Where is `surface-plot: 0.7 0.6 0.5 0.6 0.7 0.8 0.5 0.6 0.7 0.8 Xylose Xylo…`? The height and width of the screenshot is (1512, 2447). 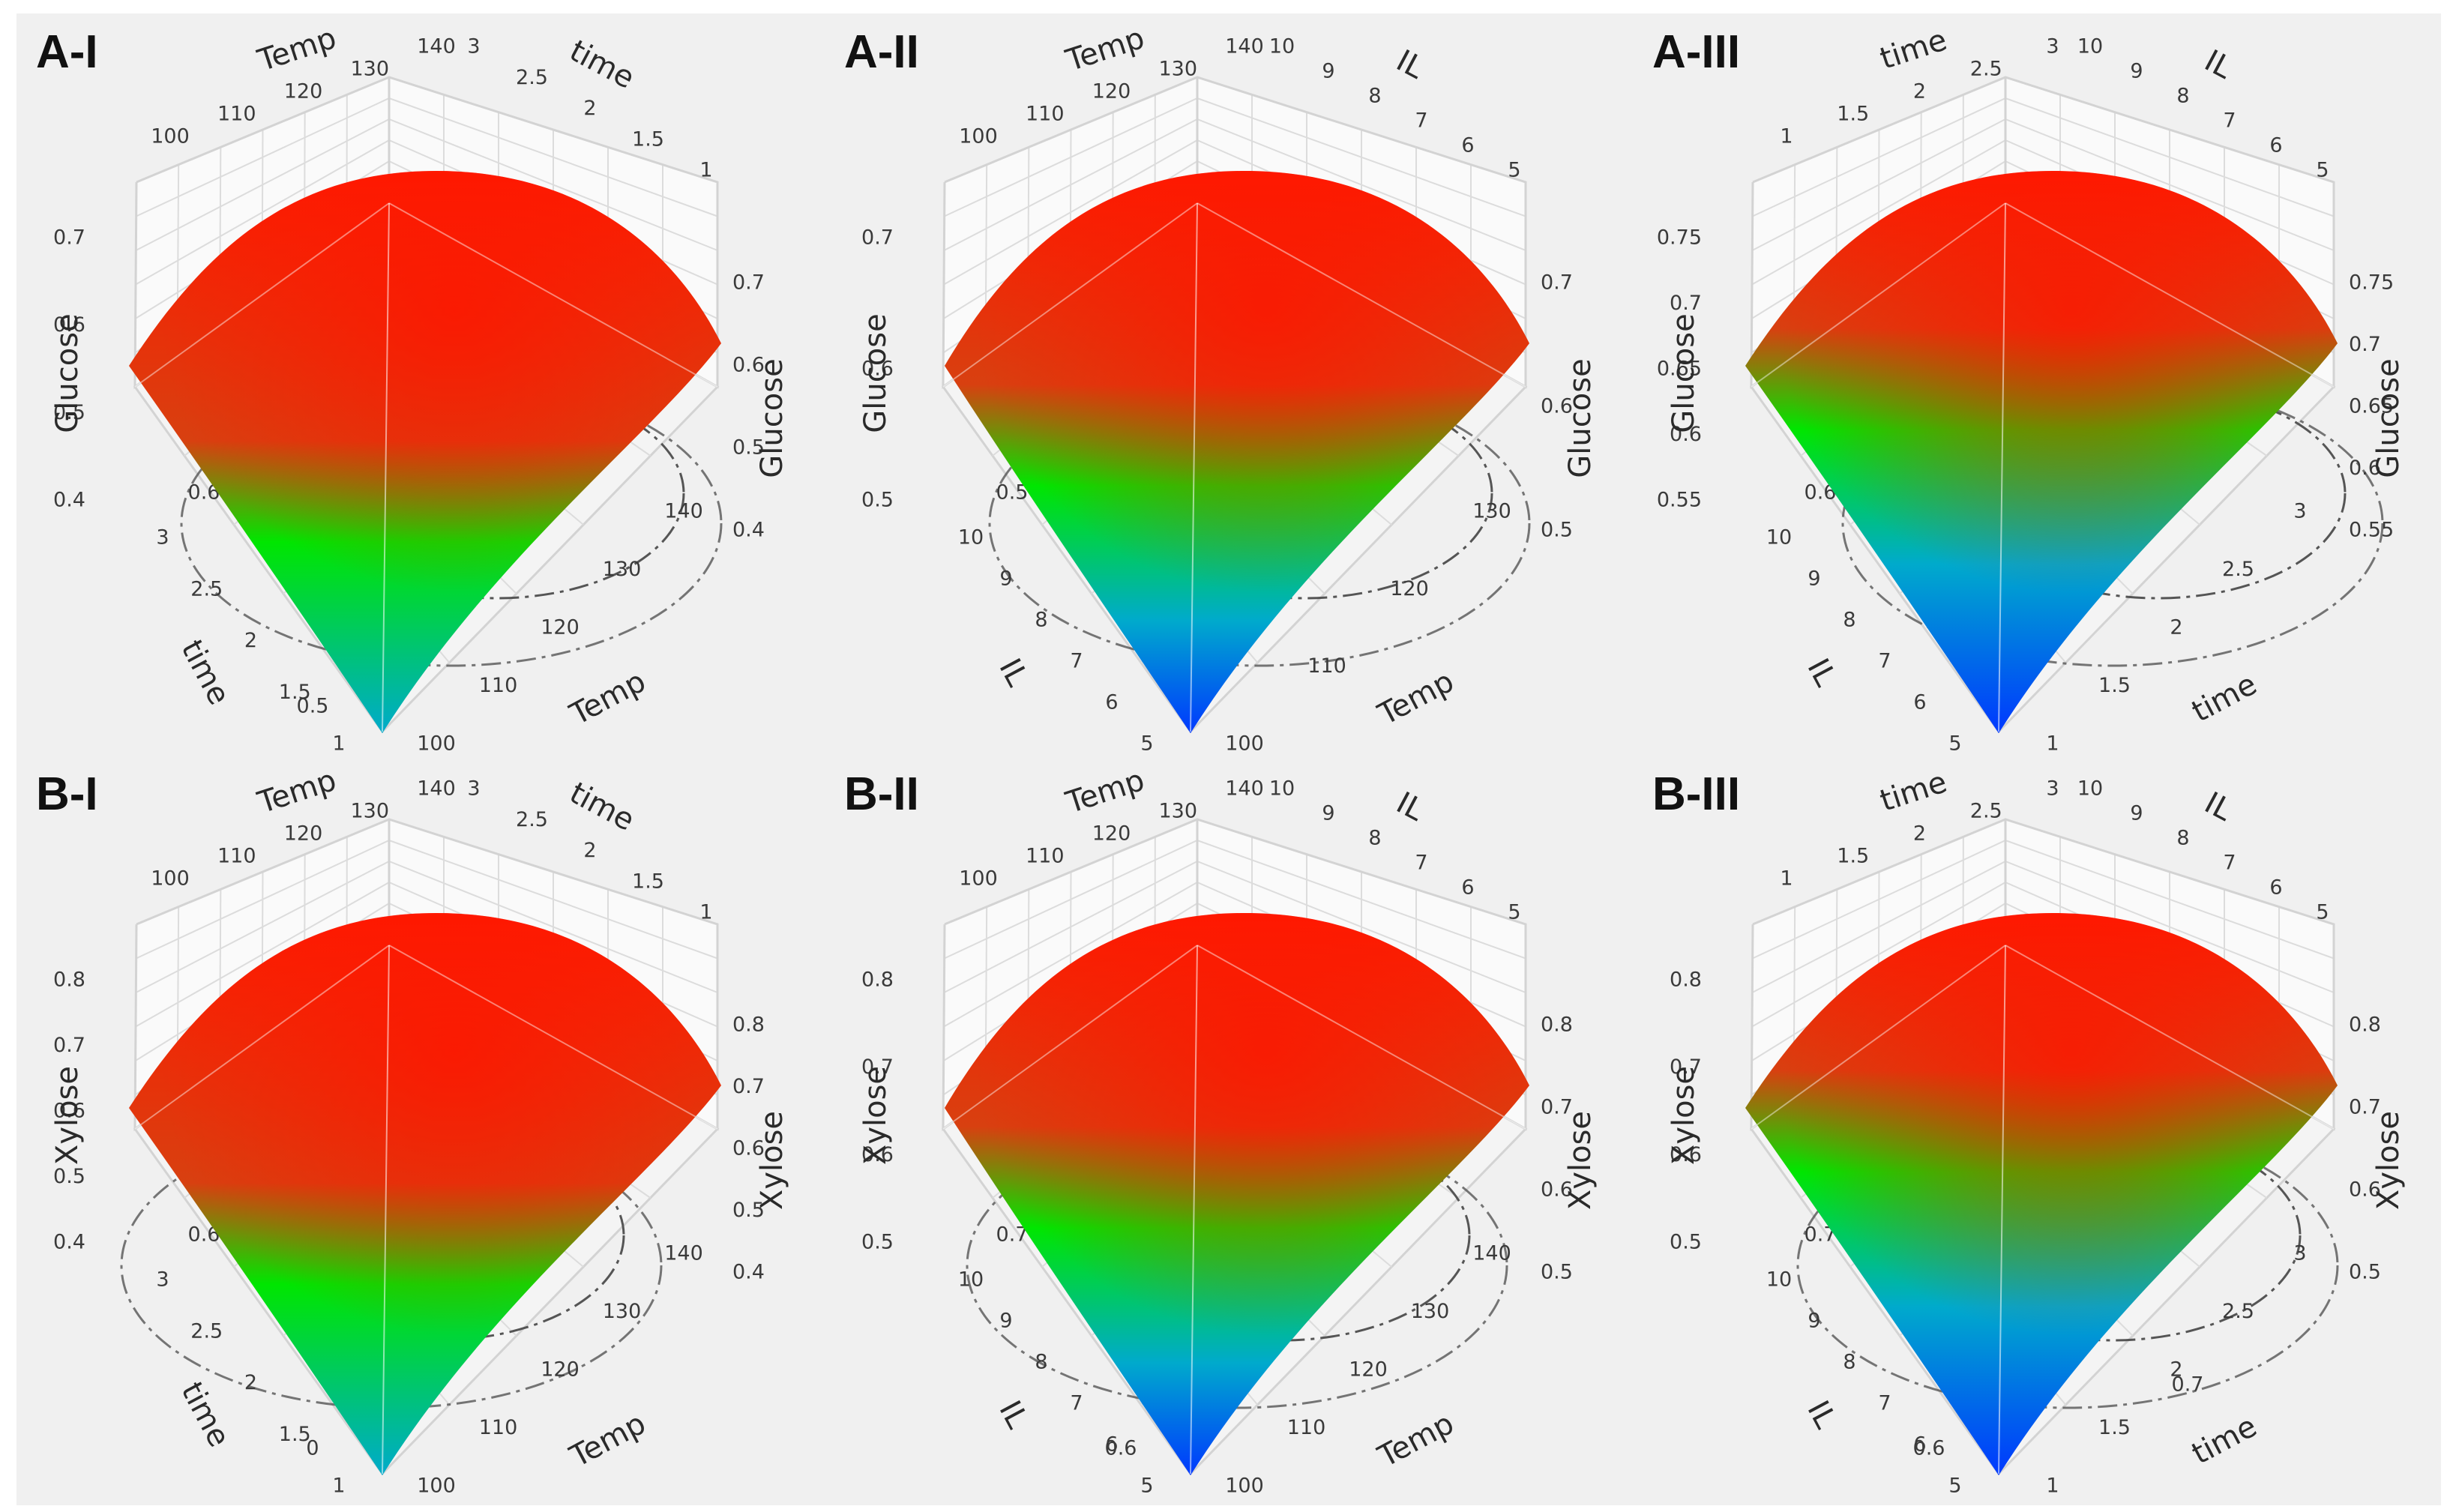 surface-plot: 0.7 0.6 0.5 0.6 0.7 0.8 0.5 0.6 0.7 0.8 Xylose Xylo… is located at coordinates (1228, 1130).